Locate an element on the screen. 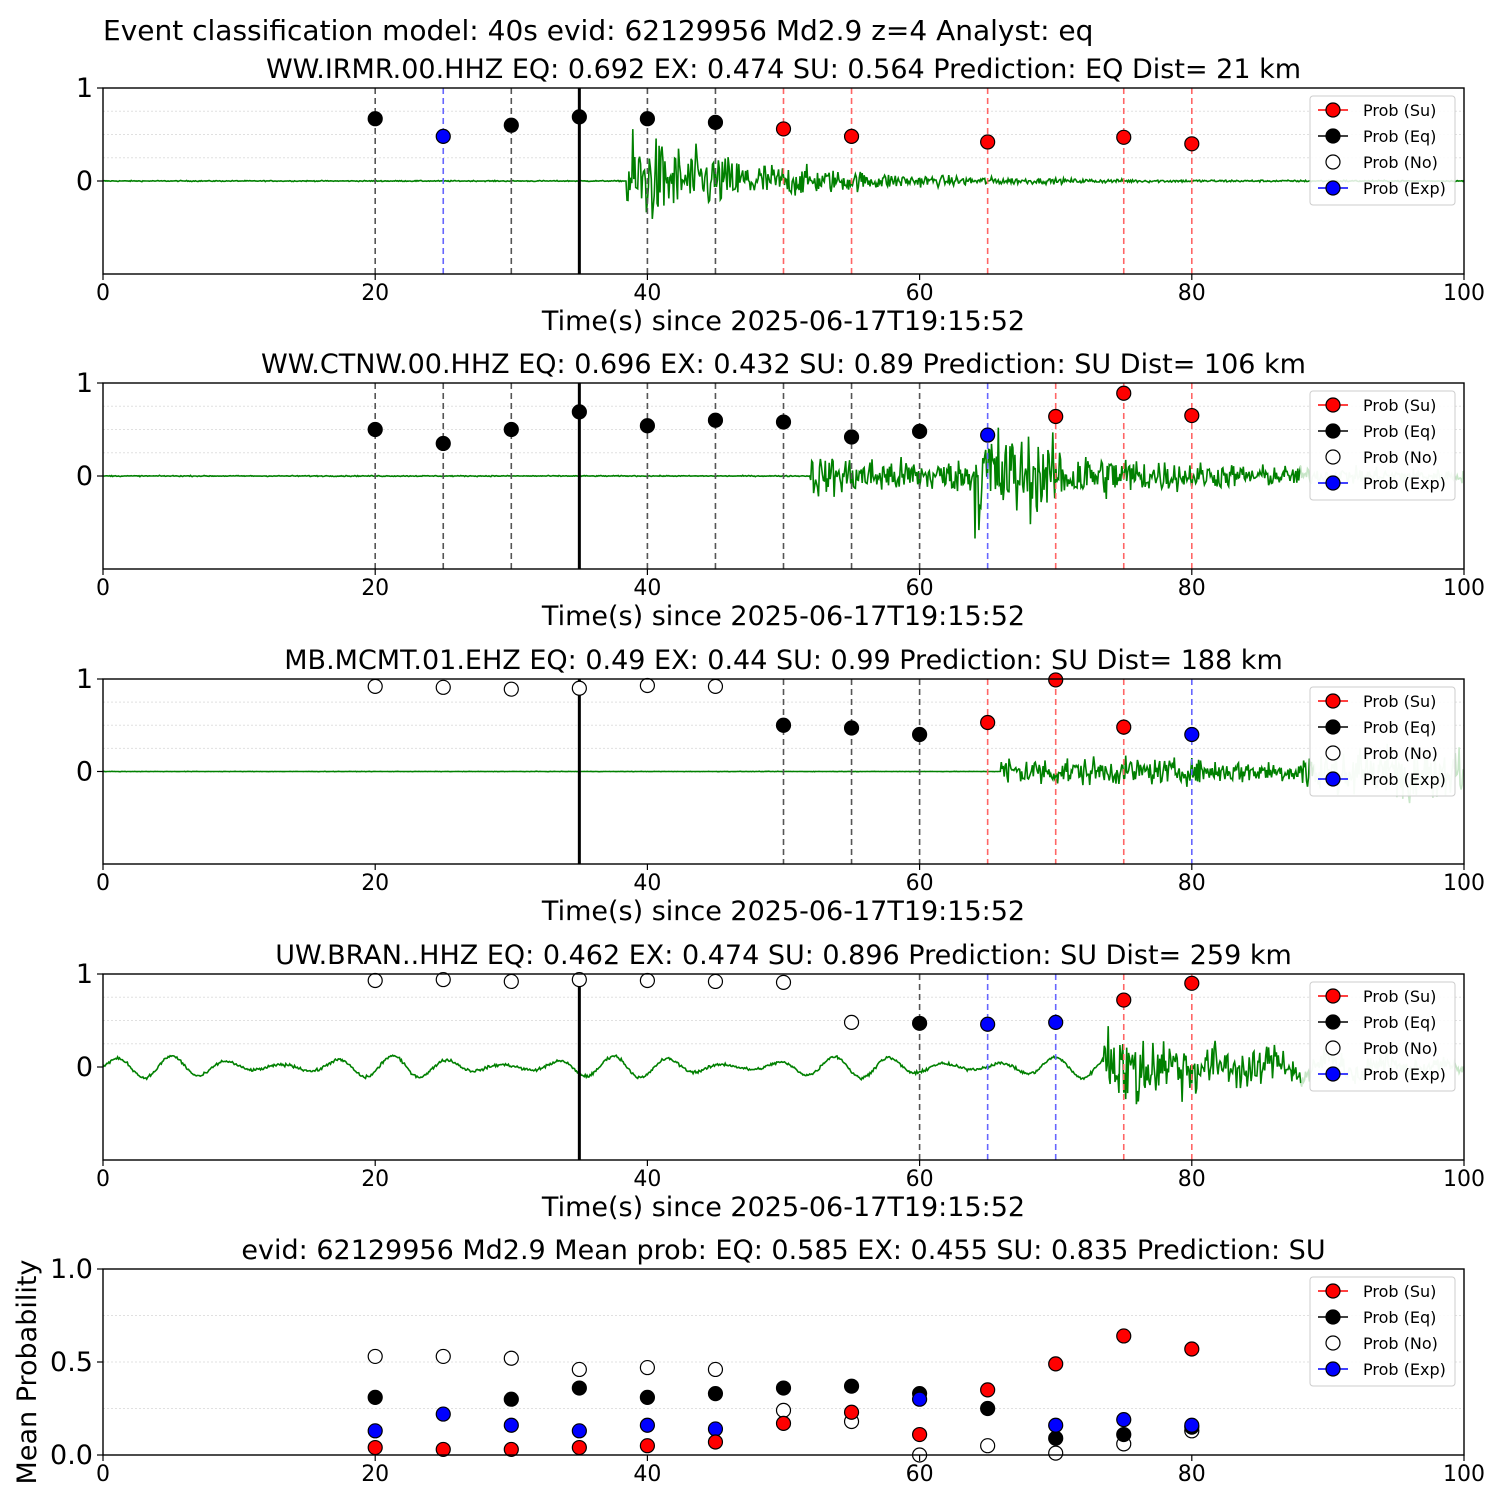  legend-label: Prob (Exp) is located at coordinates (1404, 779).